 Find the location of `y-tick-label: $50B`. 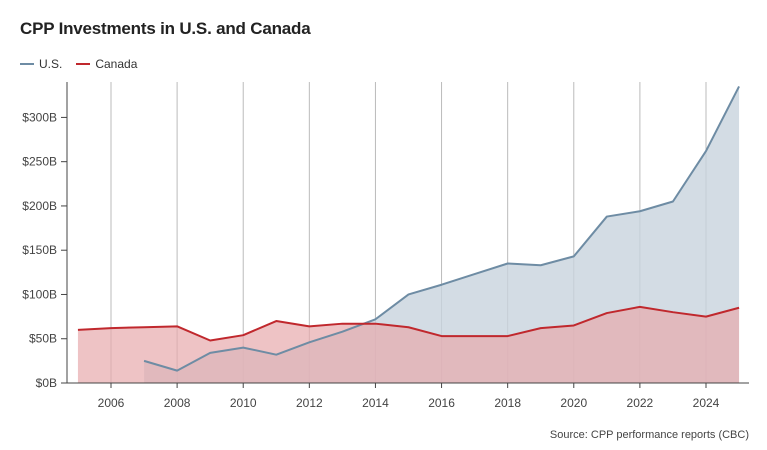

y-tick-label: $50B is located at coordinates (43, 339).